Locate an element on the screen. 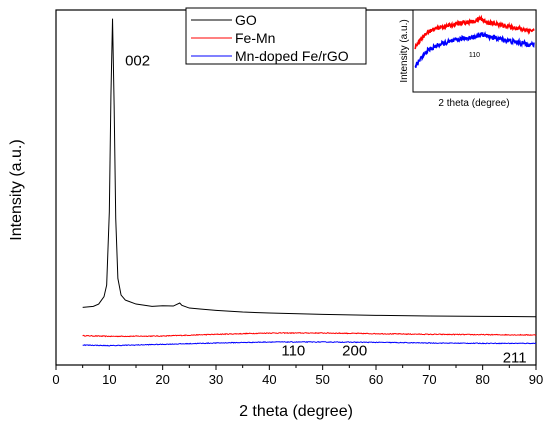 The width and height of the screenshot is (550, 428). x-tick-label: 60 is located at coordinates (376, 379).